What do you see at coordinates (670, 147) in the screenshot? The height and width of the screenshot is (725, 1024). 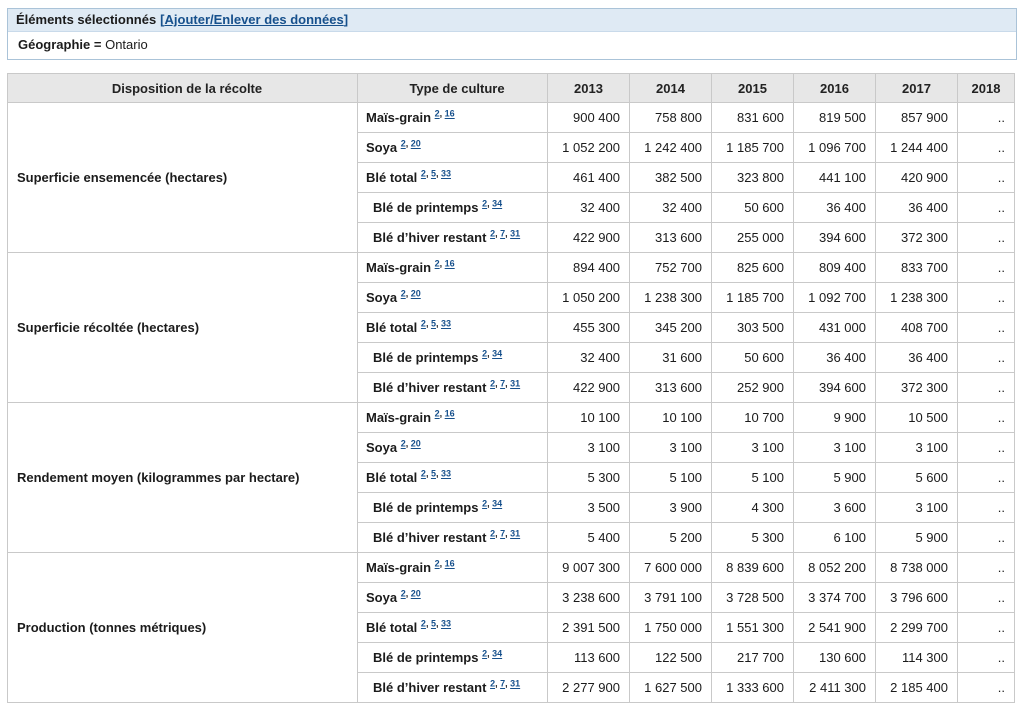 I see `data-cell: 1 242 400` at bounding box center [670, 147].